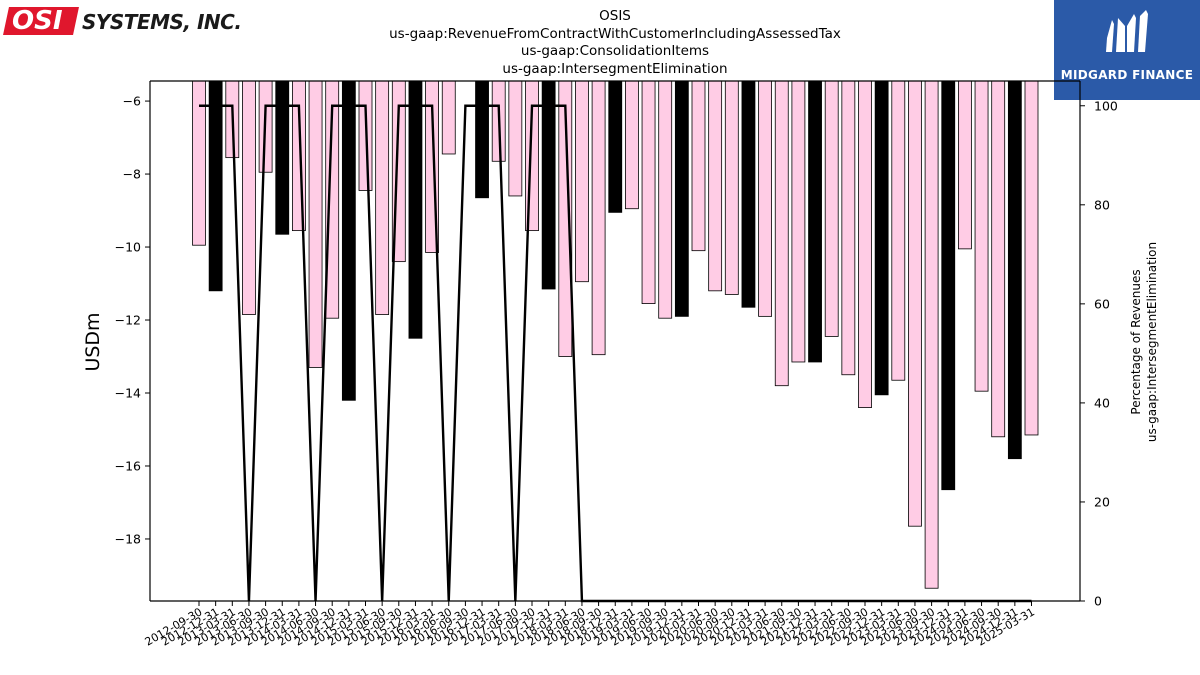 The height and width of the screenshot is (675, 1200). I want to click on y-tick-label: −6, so click(132, 101).